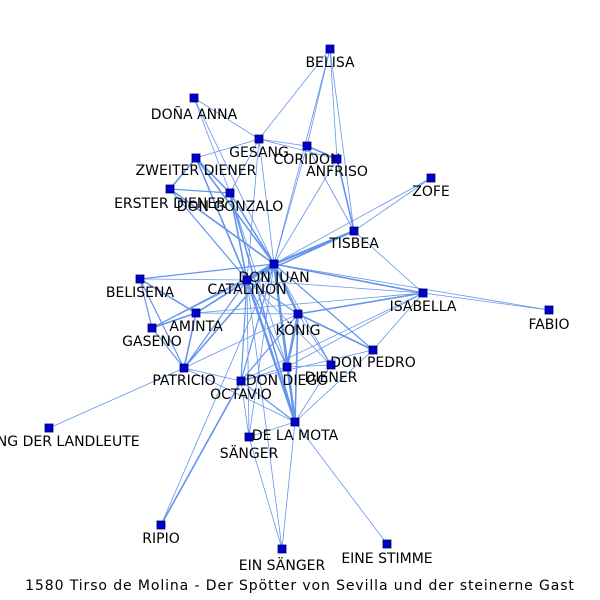 The height and width of the screenshot is (600, 600). Describe the element at coordinates (257, 322) in the screenshot. I see `edge-don_juan-octavio` at that location.